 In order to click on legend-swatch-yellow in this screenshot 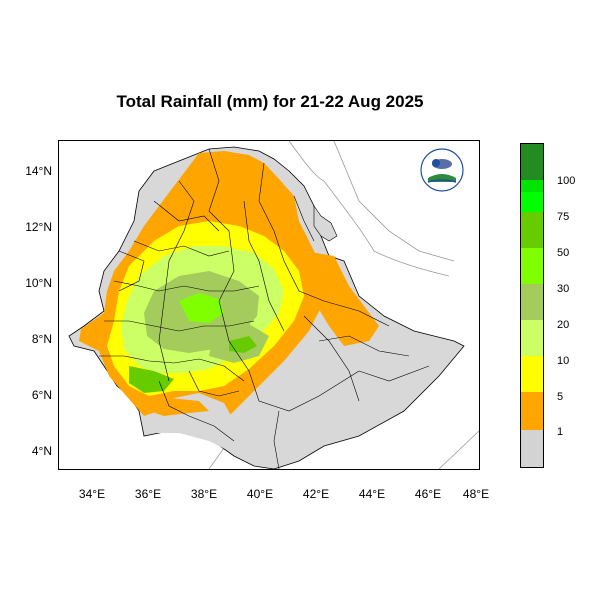, I will do `click(532, 374)`.